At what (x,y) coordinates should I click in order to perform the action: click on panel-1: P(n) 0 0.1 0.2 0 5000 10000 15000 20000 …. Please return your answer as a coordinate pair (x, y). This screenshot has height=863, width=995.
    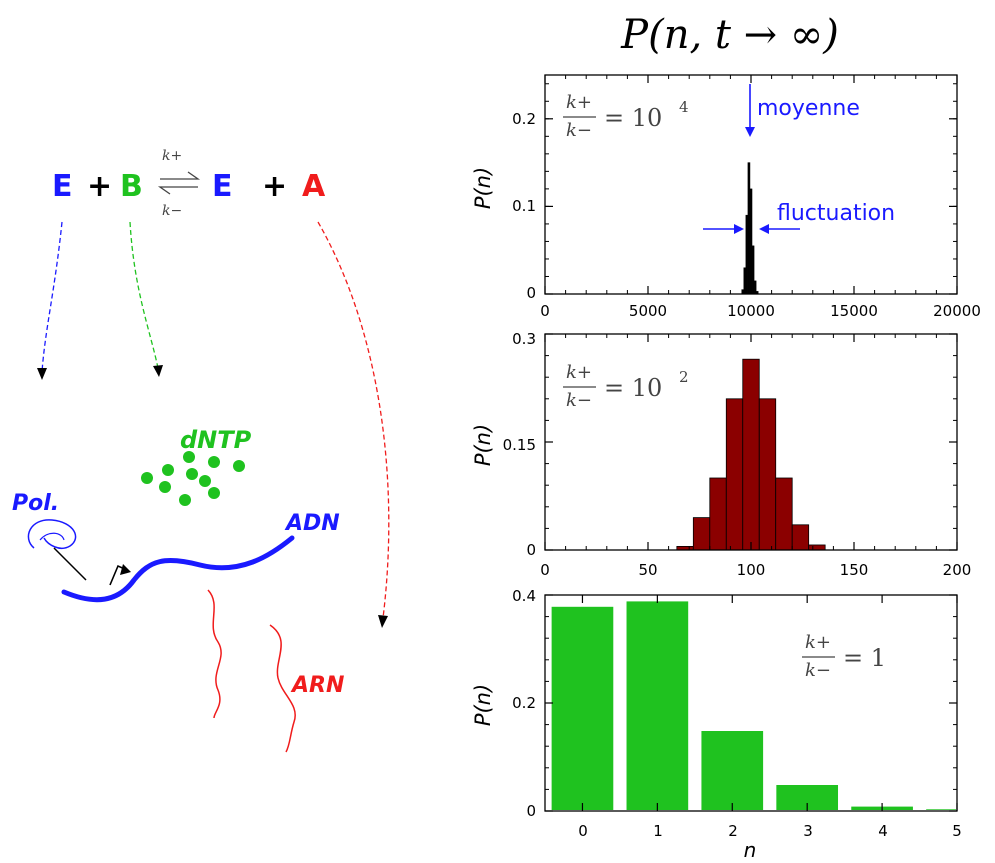
    Looking at the image, I should click on (726, 202).